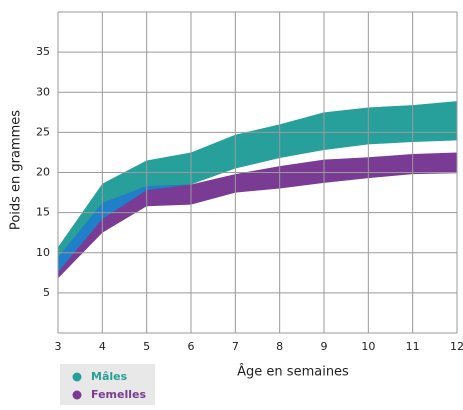  I want to click on x-tick-label: 11, so click(413, 346).